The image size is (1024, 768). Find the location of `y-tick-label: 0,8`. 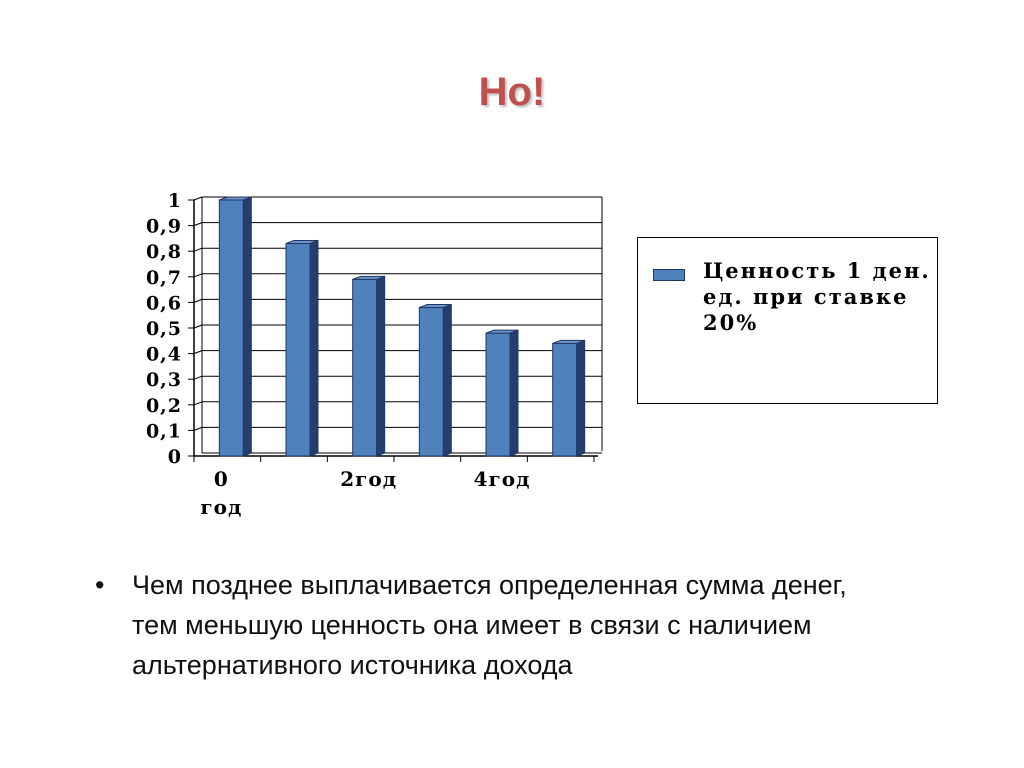

y-tick-label: 0,8 is located at coordinates (164, 252).